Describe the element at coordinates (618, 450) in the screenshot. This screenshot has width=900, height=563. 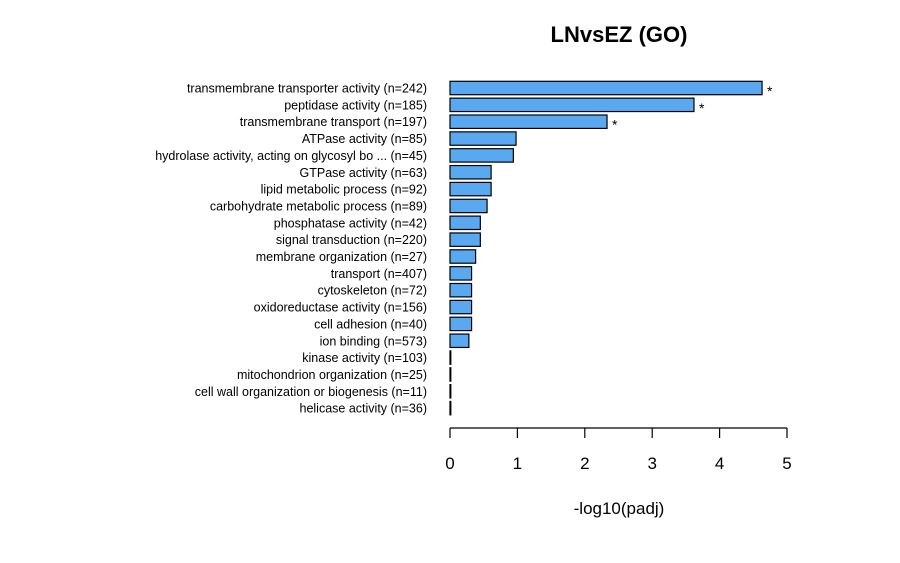
I see `x-axis: 0 1 2 3 4 5` at that location.